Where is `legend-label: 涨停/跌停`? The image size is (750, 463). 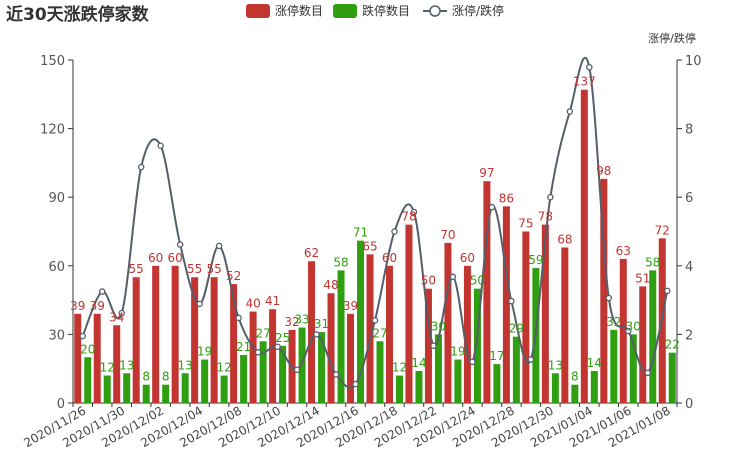
legend-label: 涨停/跌停 is located at coordinates (478, 10).